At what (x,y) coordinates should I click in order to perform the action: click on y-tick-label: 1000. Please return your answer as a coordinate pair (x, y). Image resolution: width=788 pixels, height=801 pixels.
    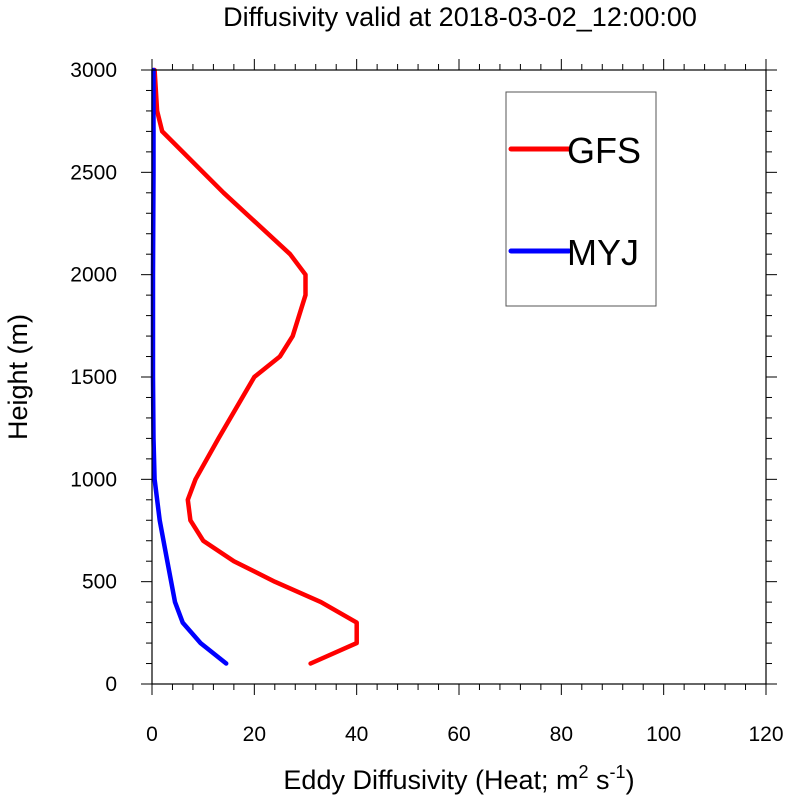
    Looking at the image, I should click on (93, 479).